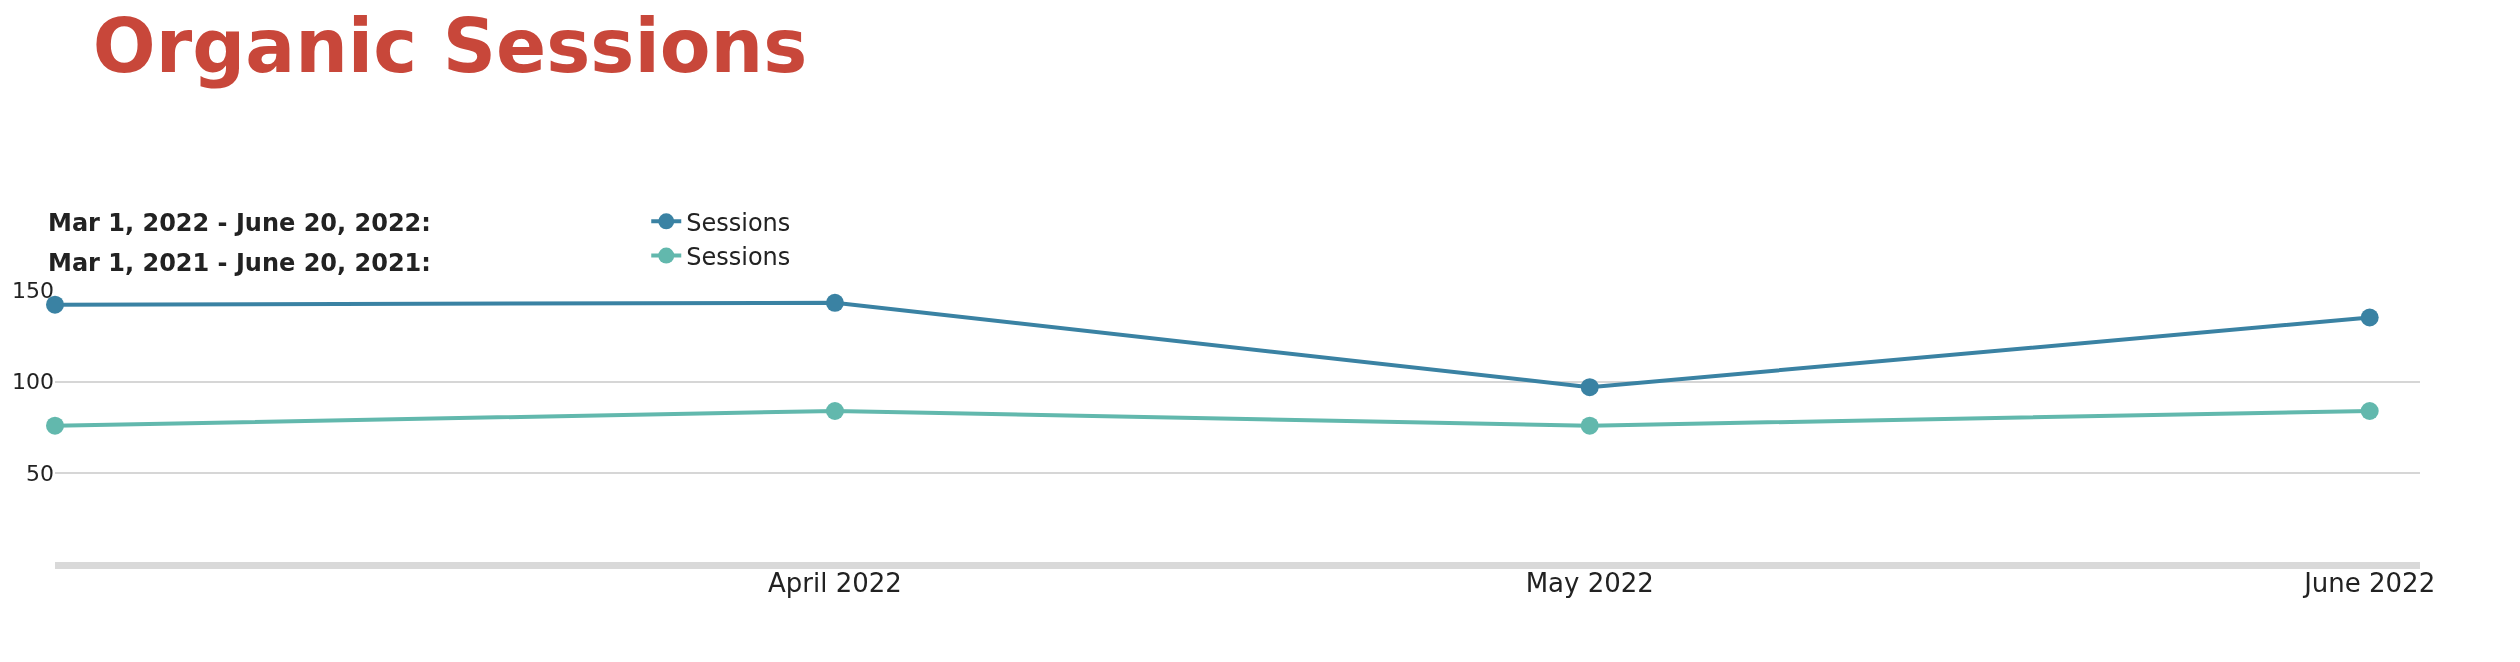 This screenshot has width=2520, height=662. Describe the element at coordinates (239, 263) in the screenshot. I see `text: Mar 1, 2021 - June 20, 2021:` at that location.